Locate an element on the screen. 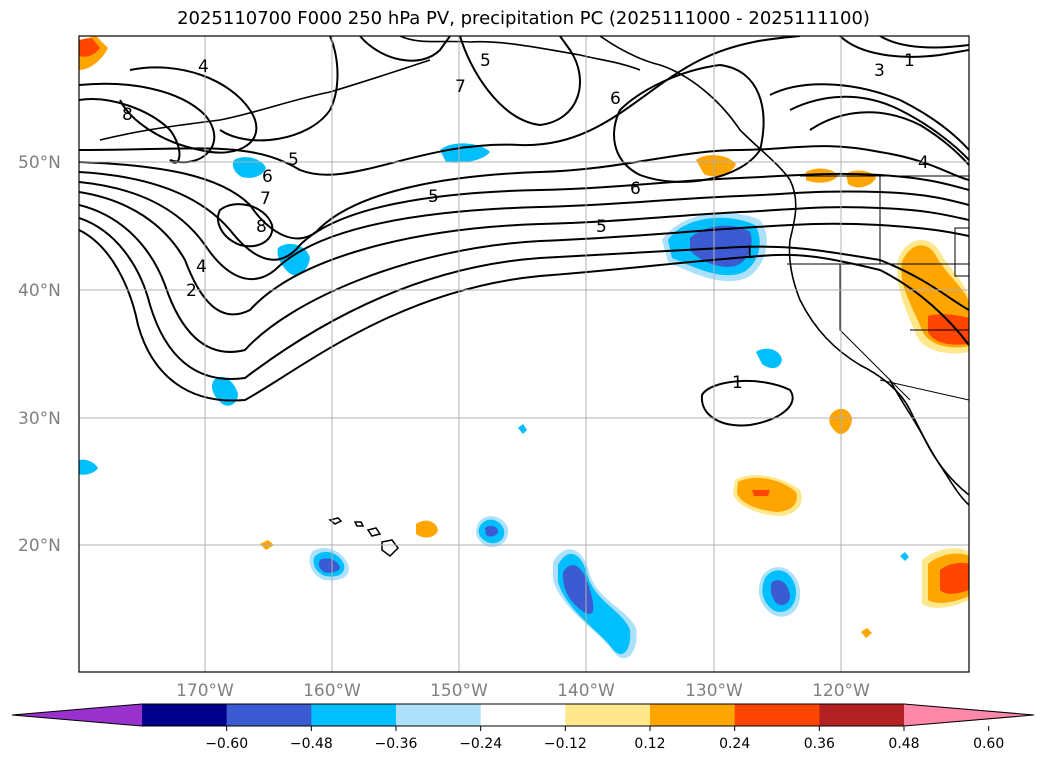  lon-labels: 170°W 160°W 150°W 140°W 130°W 120°W is located at coordinates (523, 691).